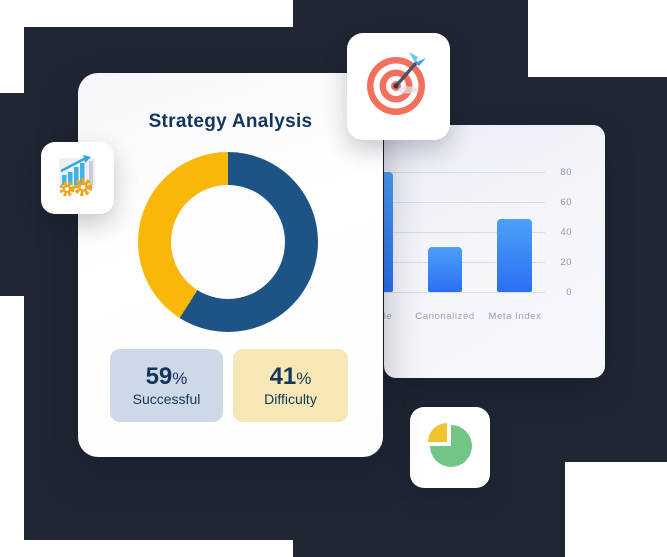  What do you see at coordinates (566, 232) in the screenshot?
I see `y-axis-tick-label: 40` at bounding box center [566, 232].